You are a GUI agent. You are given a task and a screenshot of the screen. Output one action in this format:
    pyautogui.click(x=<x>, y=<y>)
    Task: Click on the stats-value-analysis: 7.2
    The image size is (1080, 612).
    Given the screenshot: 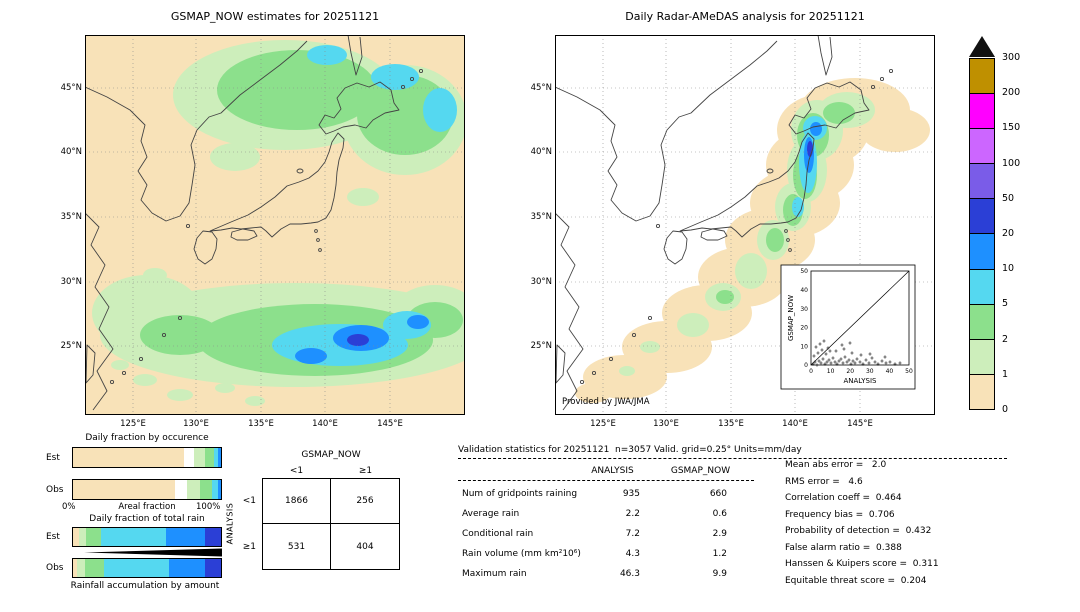 What is the action you would take?
    pyautogui.click(x=632, y=534)
    